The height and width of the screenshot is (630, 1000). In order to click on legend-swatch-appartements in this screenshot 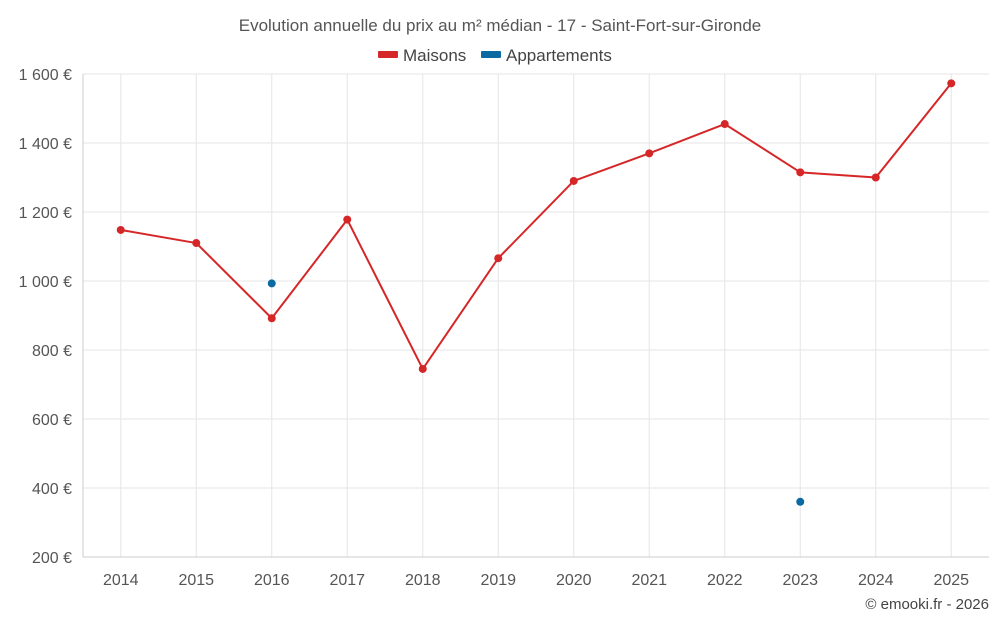, I will do `click(491, 54)`.